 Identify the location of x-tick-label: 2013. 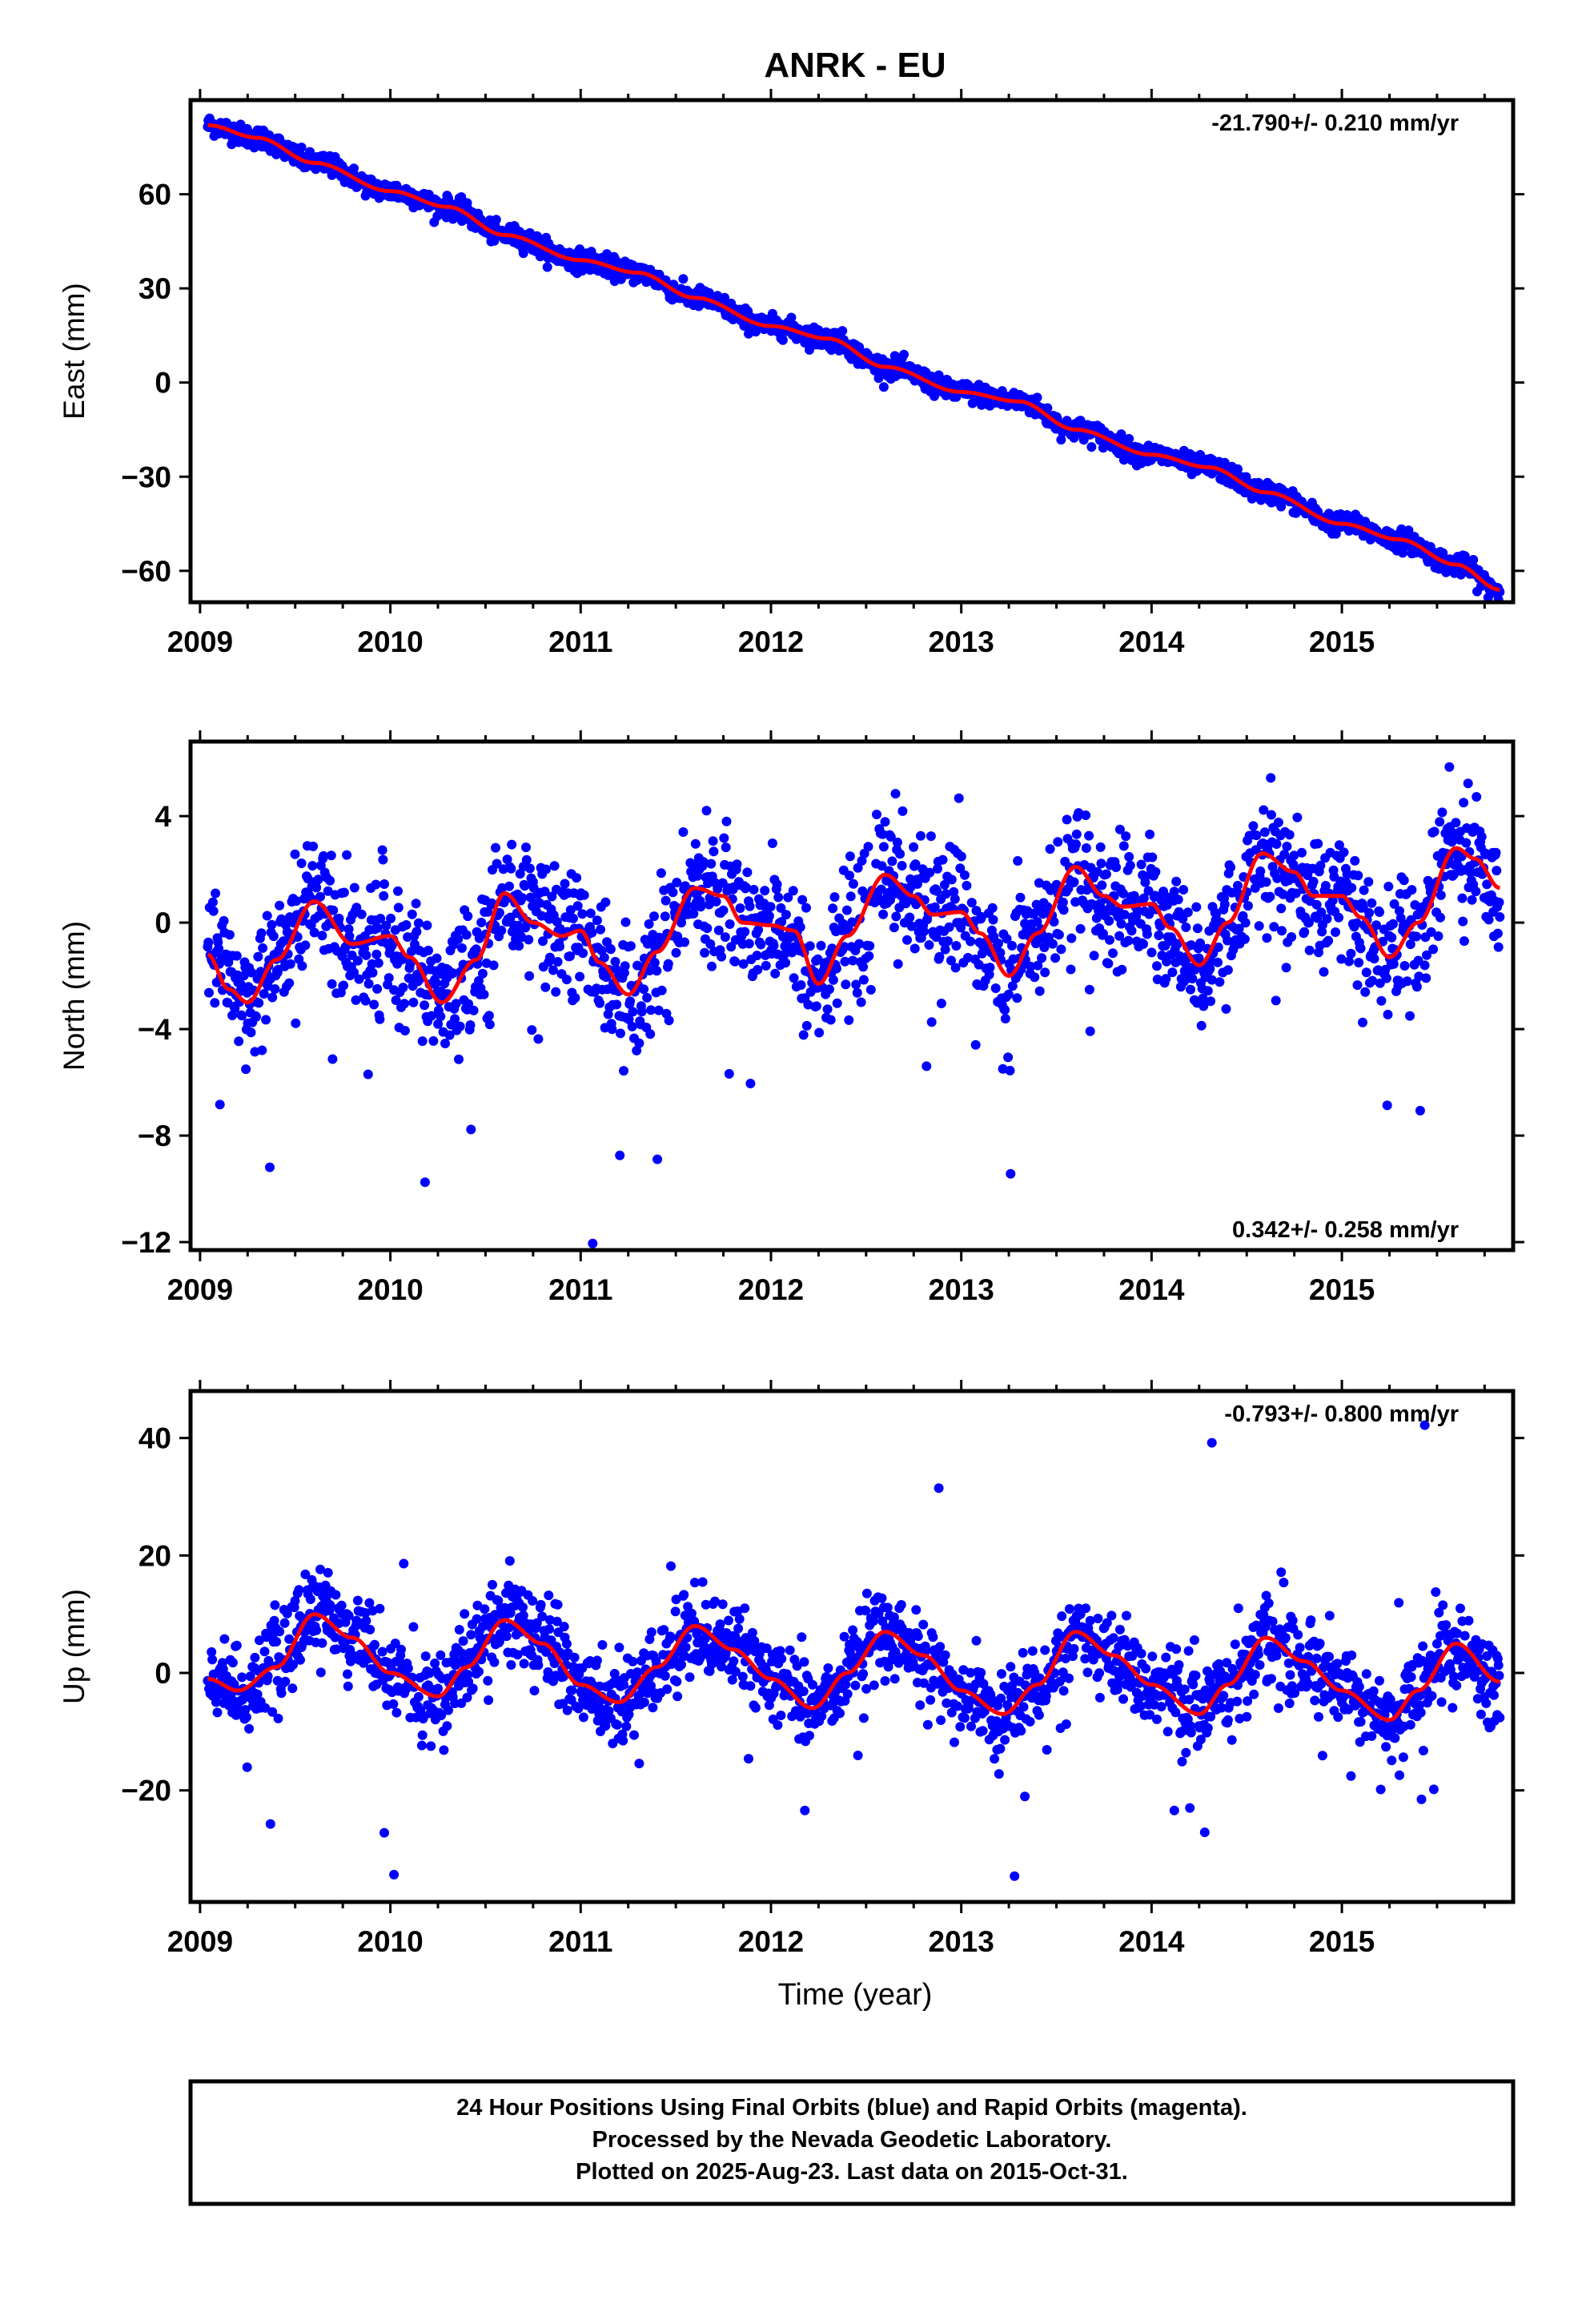
(961, 1289).